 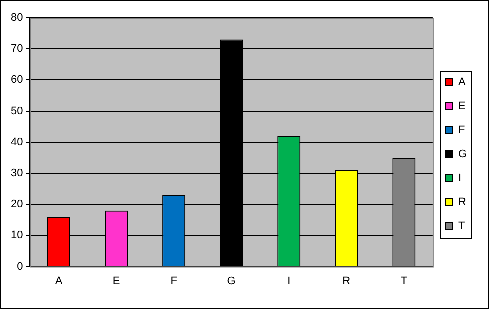 What do you see at coordinates (462, 106) in the screenshot?
I see `legend-label: E` at bounding box center [462, 106].